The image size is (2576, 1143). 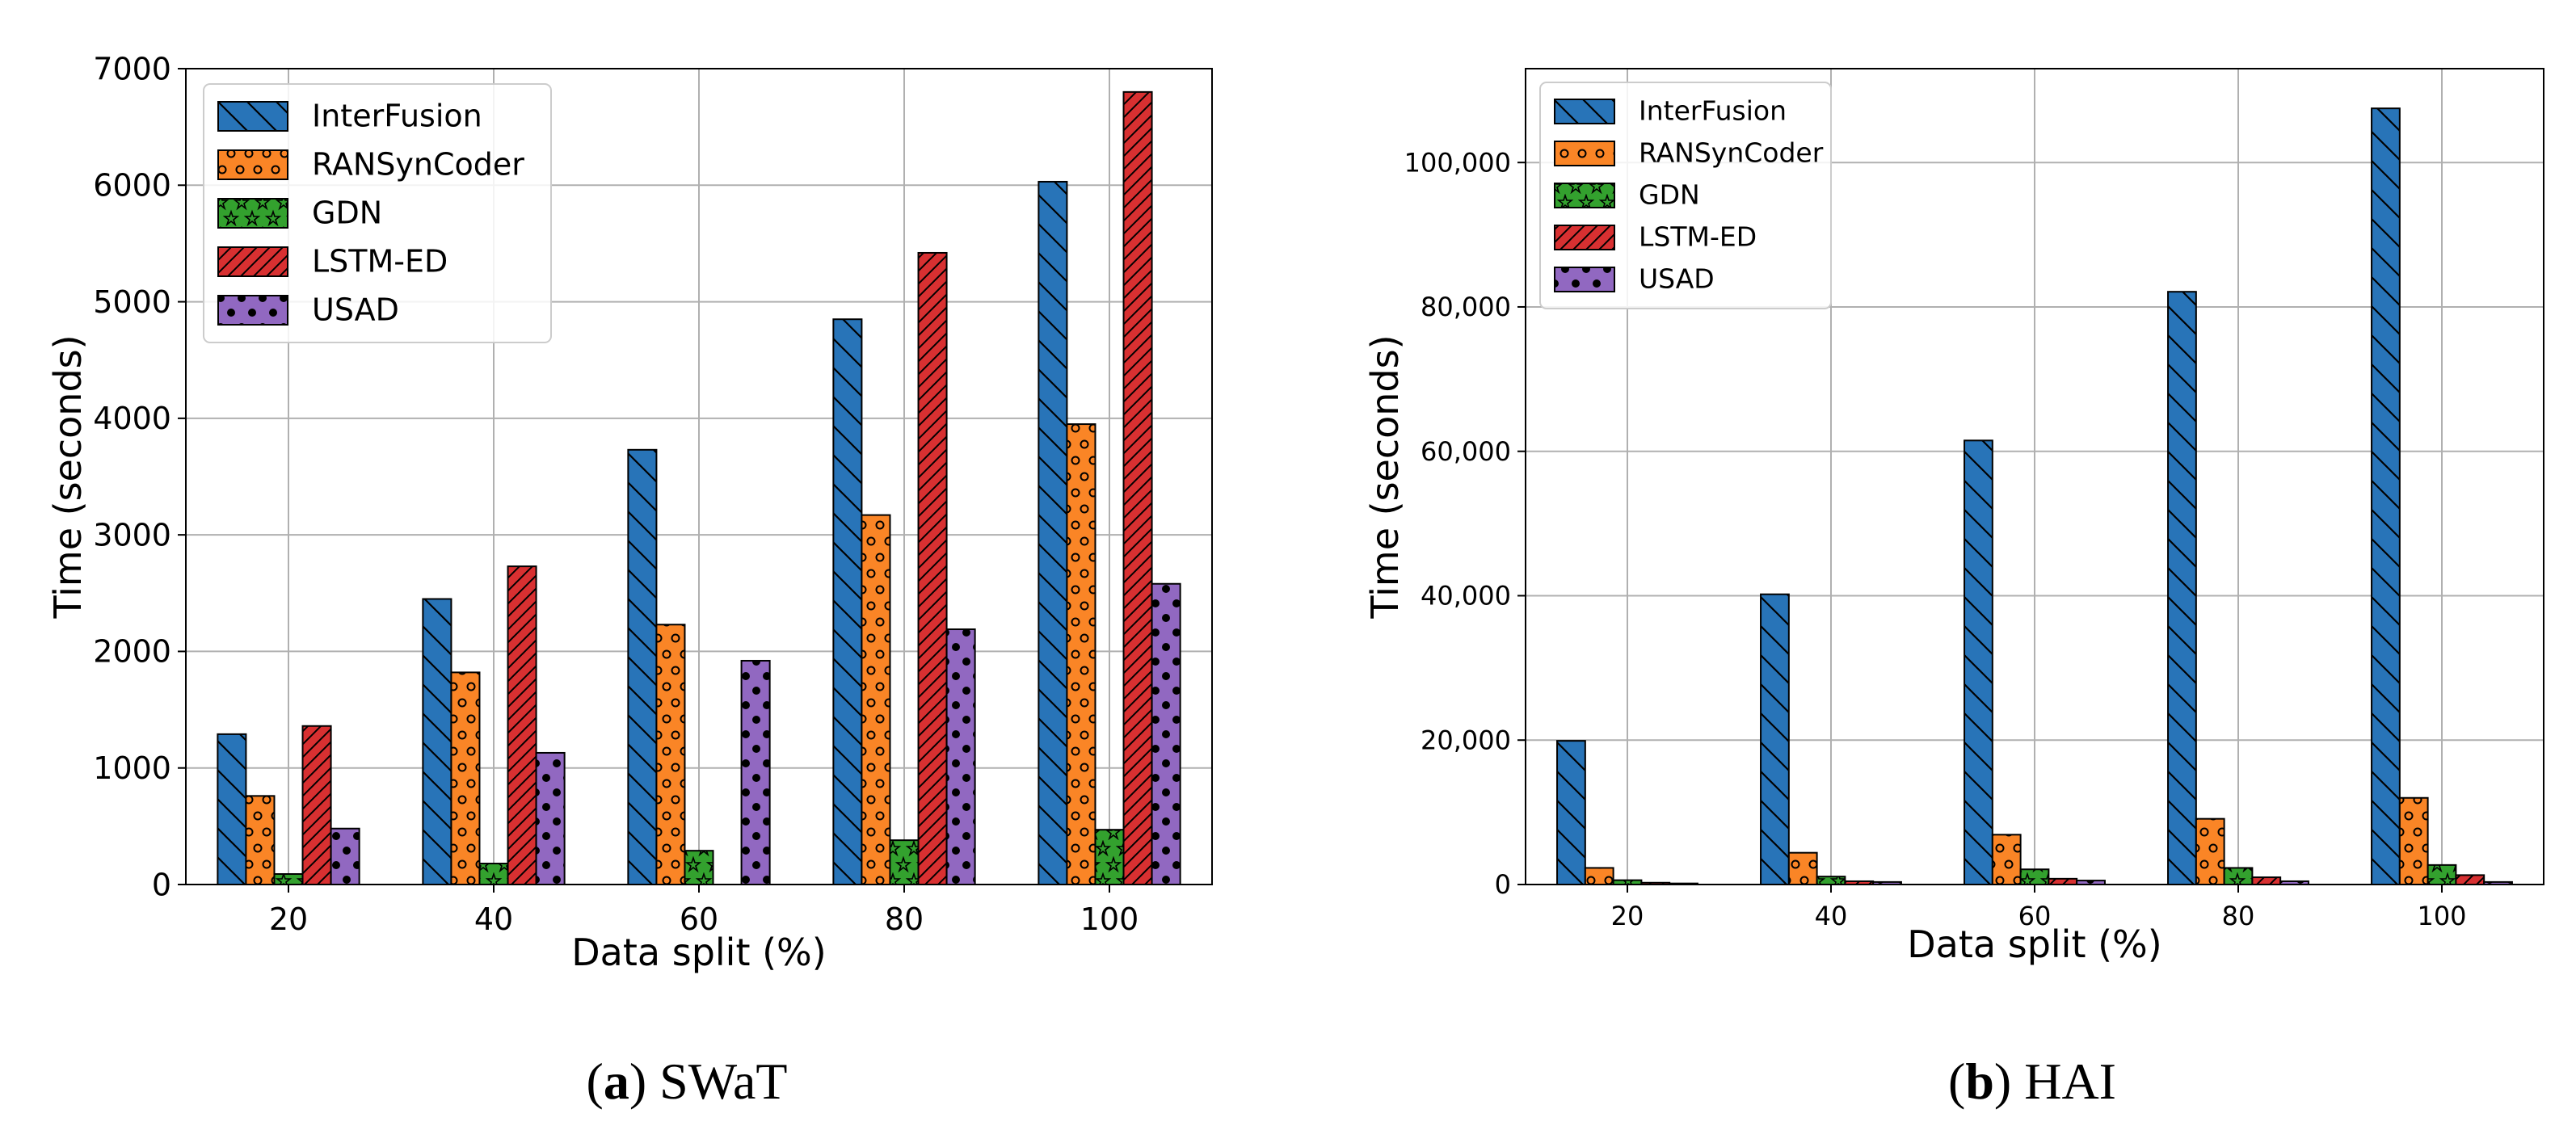 I want to click on y-tick-label: 40,000, so click(x=1466, y=596).